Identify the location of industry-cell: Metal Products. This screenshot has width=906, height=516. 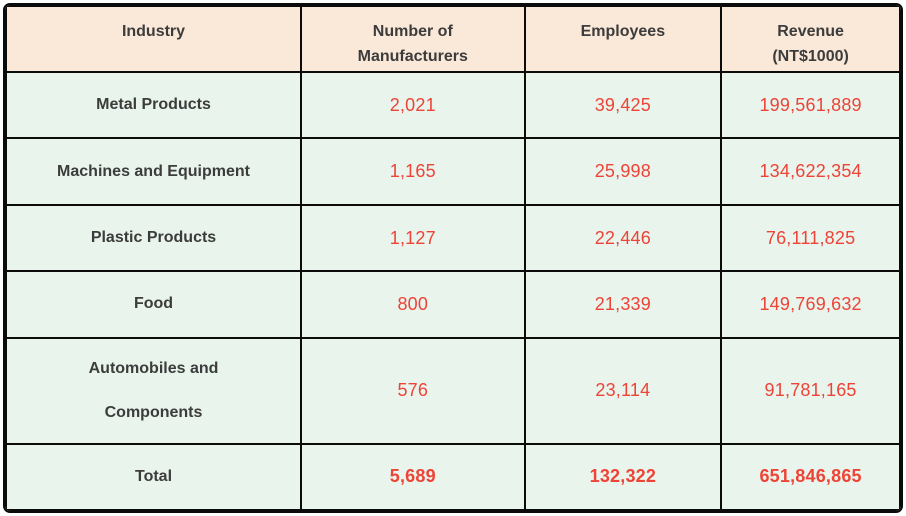
(154, 105).